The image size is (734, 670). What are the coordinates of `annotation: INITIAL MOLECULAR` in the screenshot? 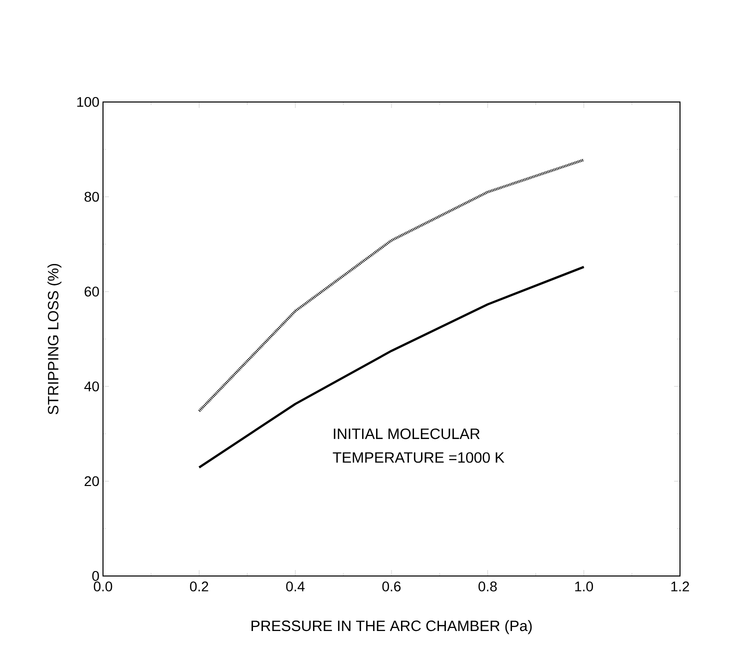 It's located at (407, 434).